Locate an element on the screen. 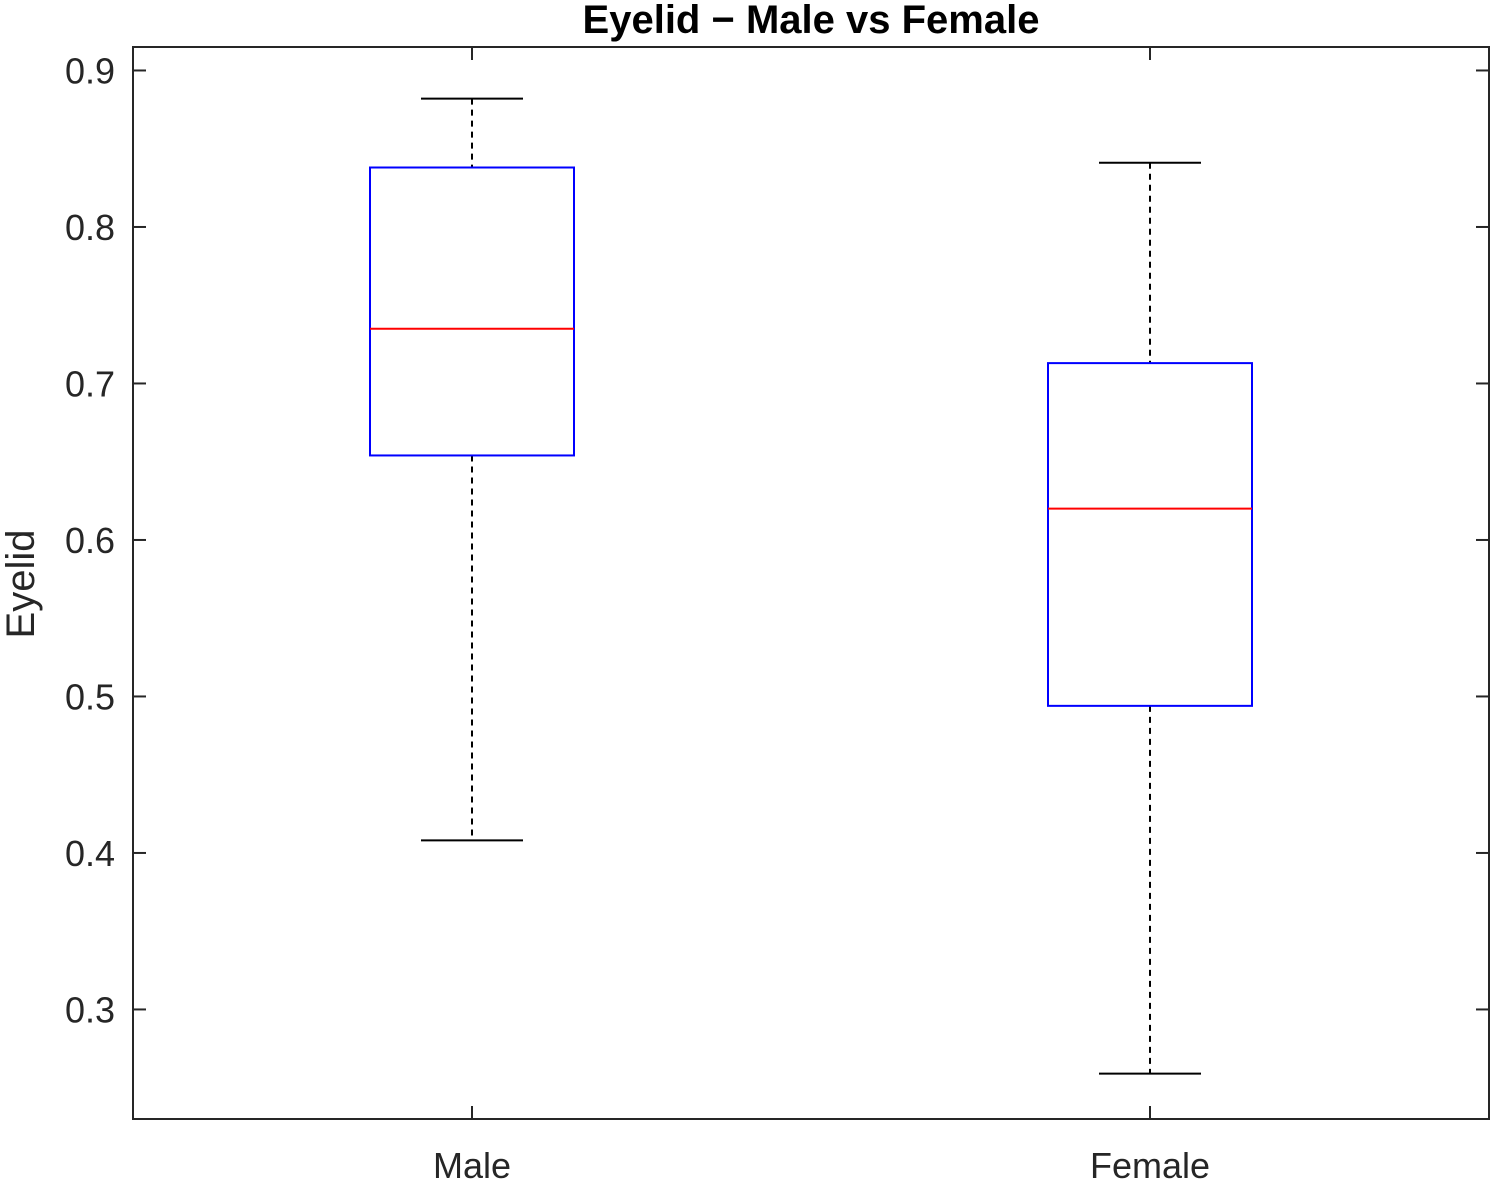 The height and width of the screenshot is (1182, 1492). chart-title: Eyelid − Male vs Female is located at coordinates (811, 21).